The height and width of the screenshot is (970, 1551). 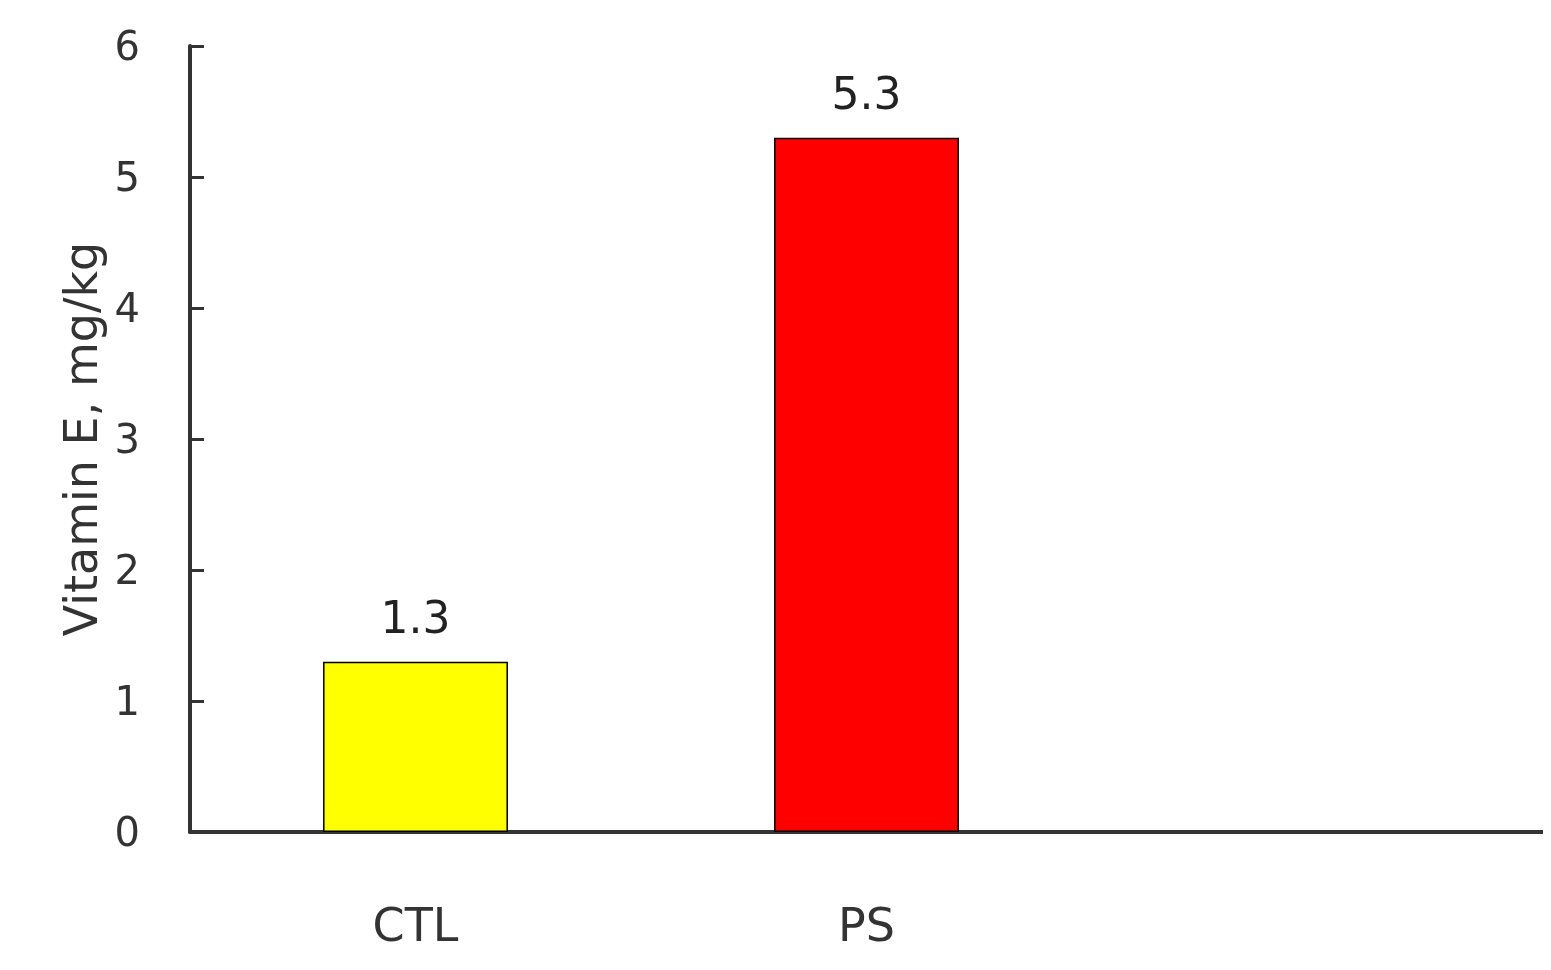 What do you see at coordinates (866, 94) in the screenshot?
I see `data-label: 5.3` at bounding box center [866, 94].